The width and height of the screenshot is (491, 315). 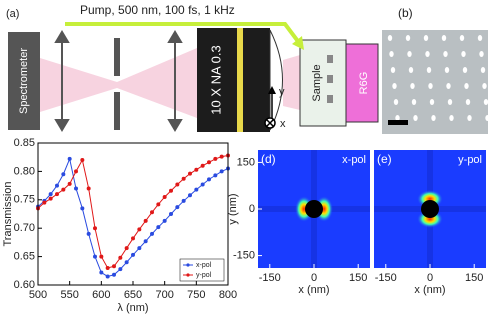 What do you see at coordinates (282, 92) in the screenshot?
I see `axis-y-label: y` at bounding box center [282, 92].